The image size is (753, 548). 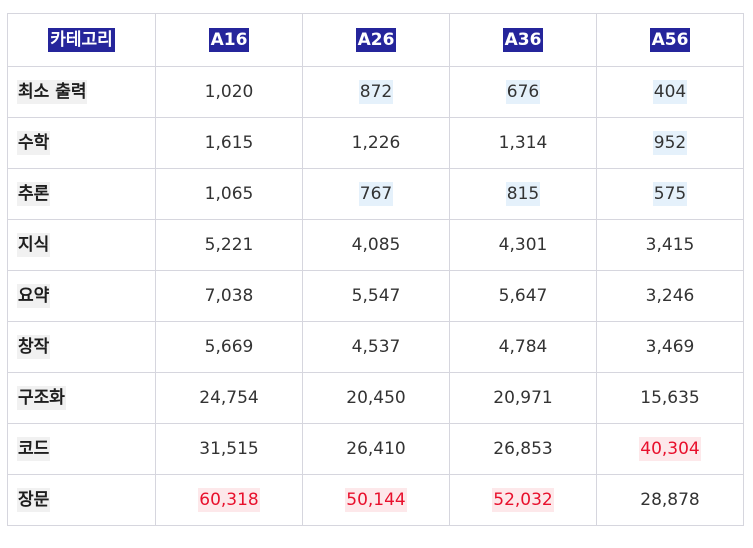 I want to click on value-text: 872, so click(x=376, y=92).